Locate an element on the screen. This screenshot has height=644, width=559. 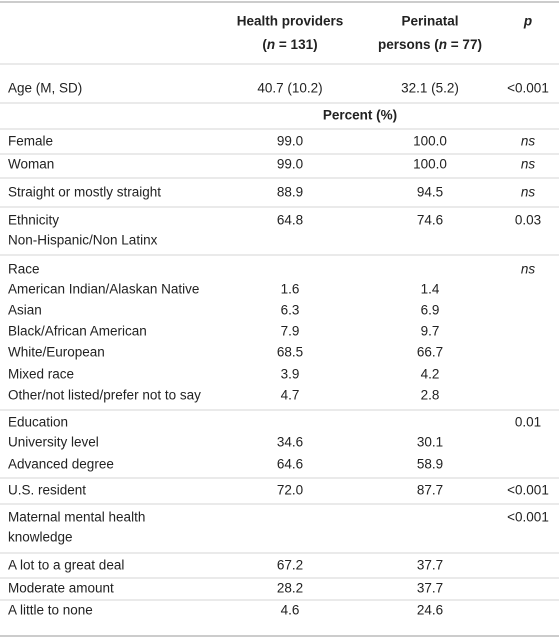
cell: 4.7 is located at coordinates (290, 395).